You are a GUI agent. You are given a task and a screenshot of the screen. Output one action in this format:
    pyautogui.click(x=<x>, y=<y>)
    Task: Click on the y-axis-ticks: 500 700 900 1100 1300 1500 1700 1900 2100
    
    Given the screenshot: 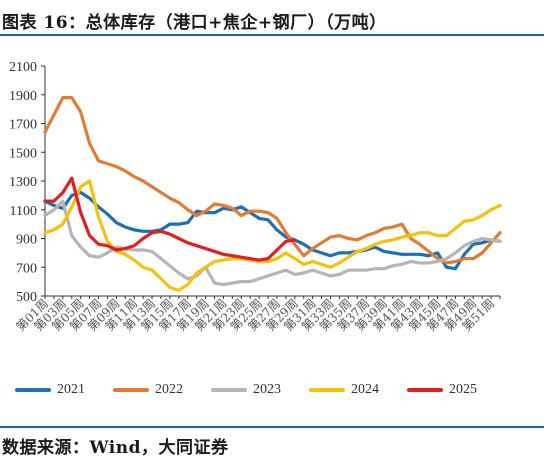 What is the action you would take?
    pyautogui.click(x=27, y=182)
    